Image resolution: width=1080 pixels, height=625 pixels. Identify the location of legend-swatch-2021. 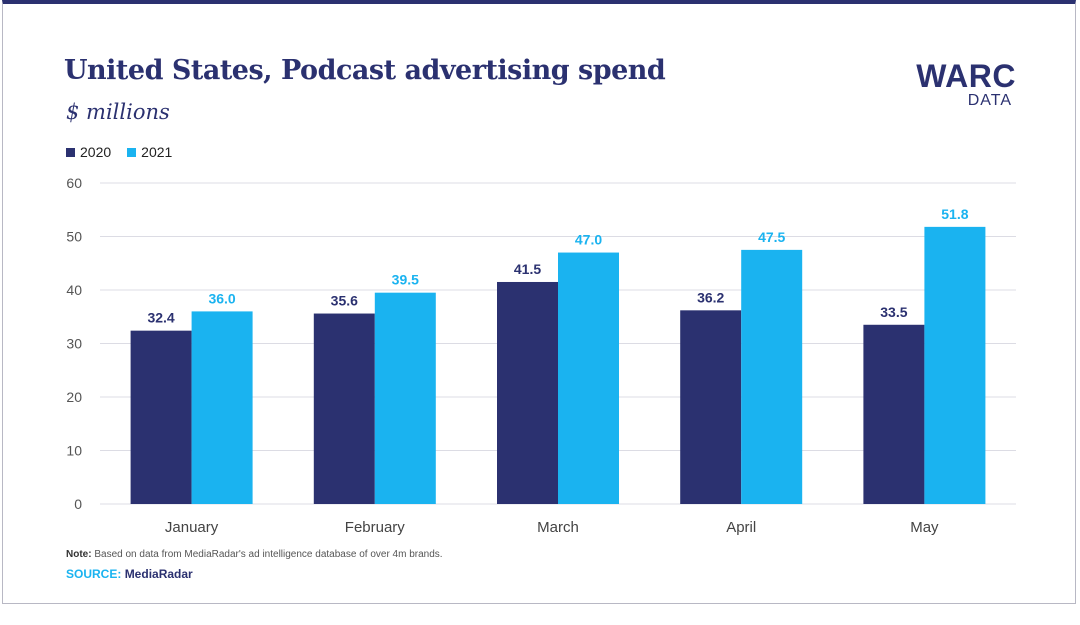
(132, 152).